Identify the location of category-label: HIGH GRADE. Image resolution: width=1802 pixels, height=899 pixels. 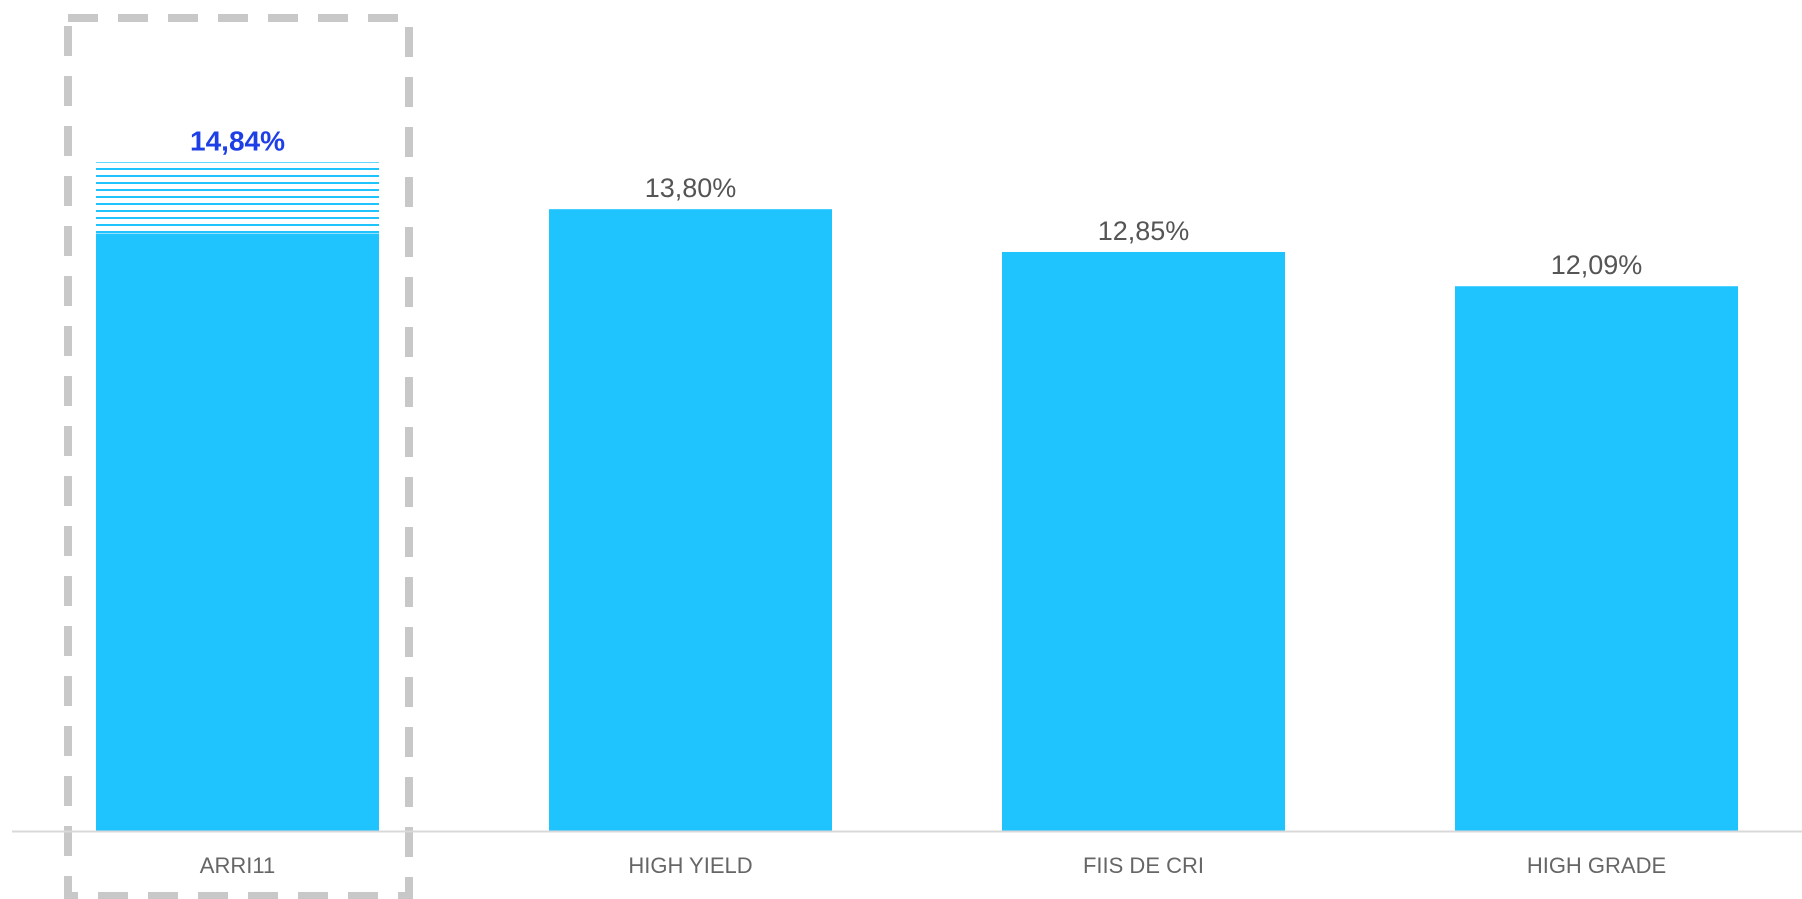
(1596, 865).